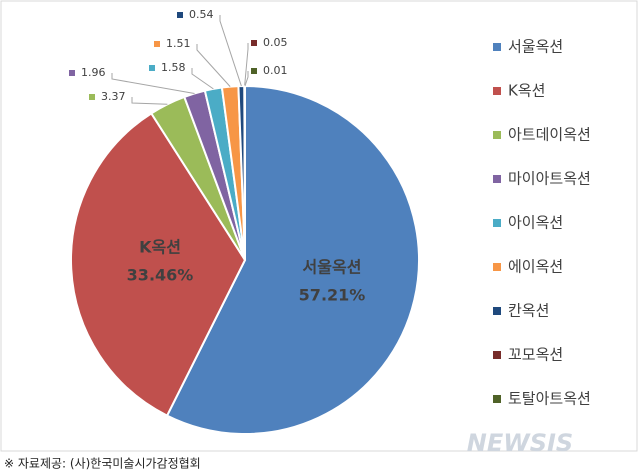 Image resolution: width=640 pixels, height=474 pixels. Describe the element at coordinates (549, 179) in the screenshot. I see `legend-label: 마이아트옥션` at that location.